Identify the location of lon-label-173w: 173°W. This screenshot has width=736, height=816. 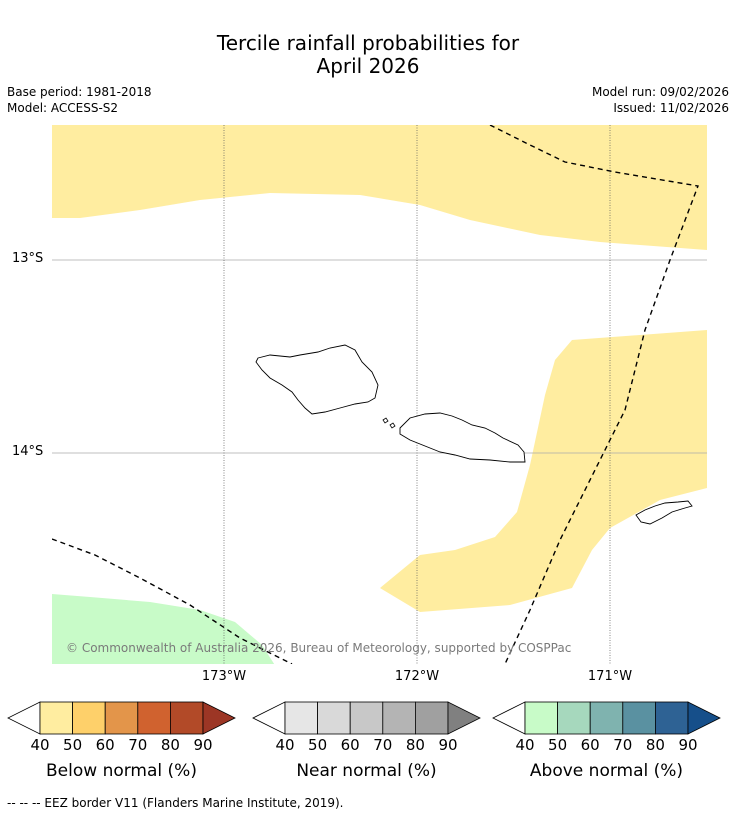
(224, 676).